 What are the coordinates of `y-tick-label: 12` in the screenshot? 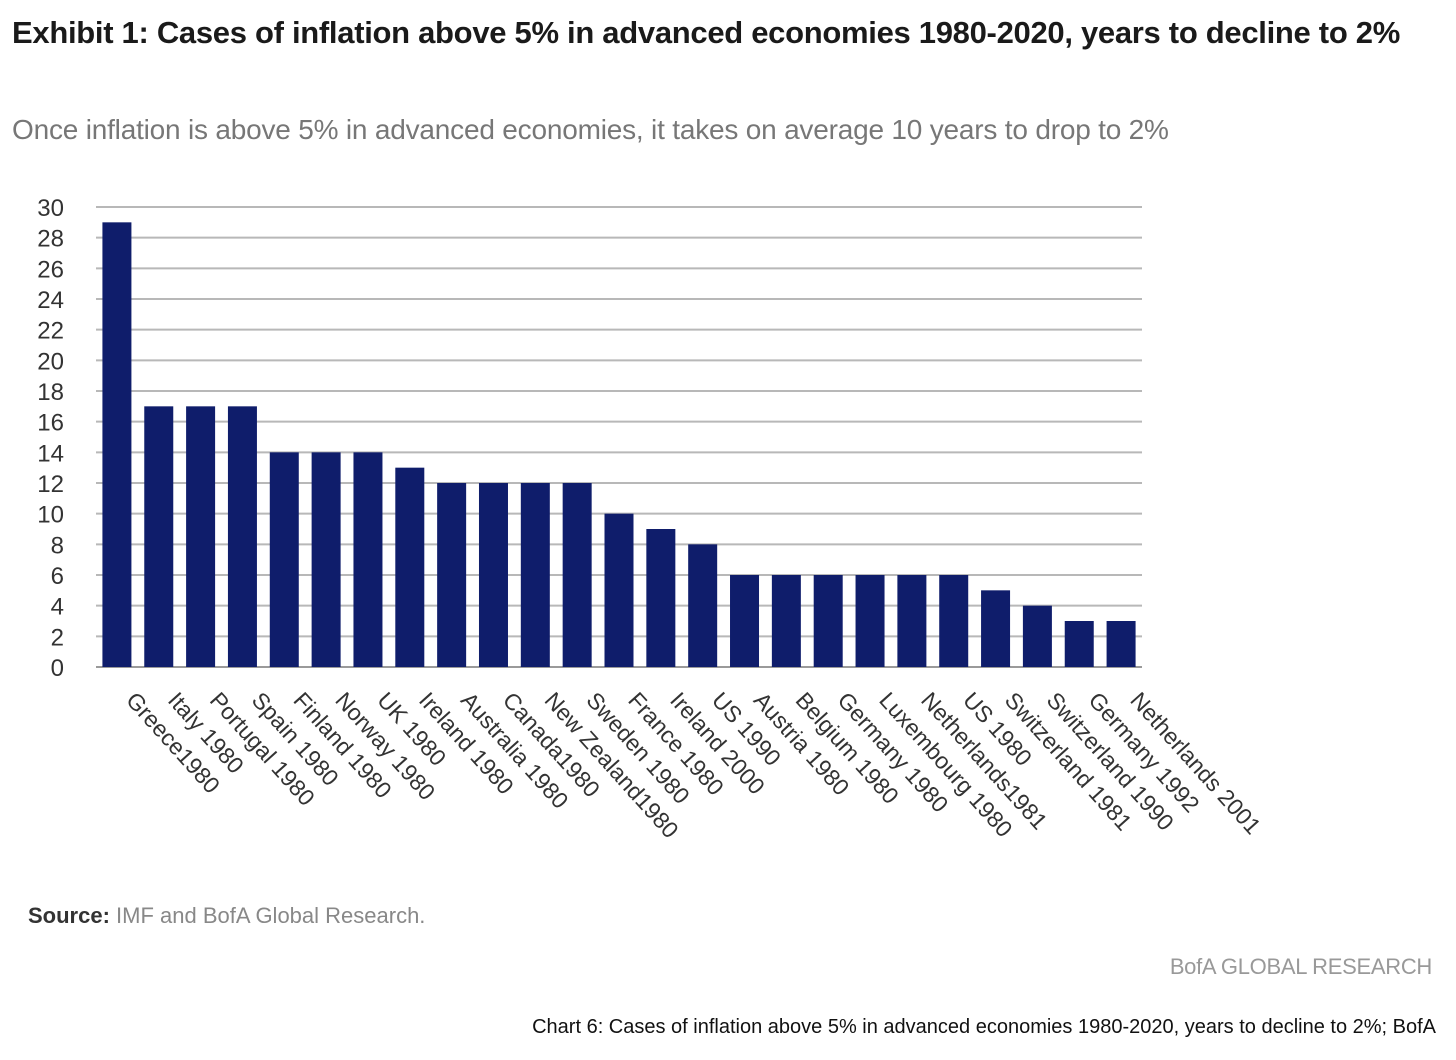 It's located at (50, 484).